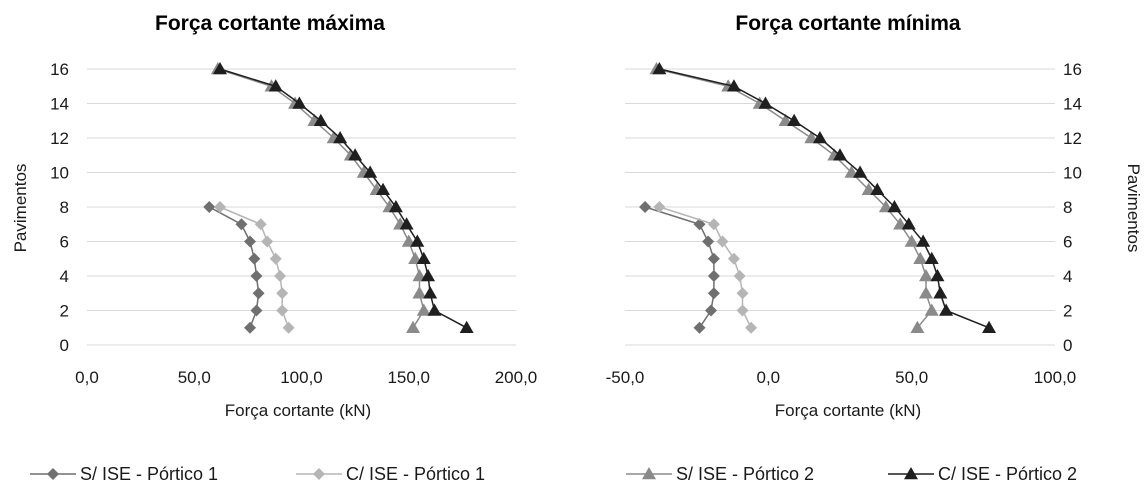 This screenshot has height=492, width=1145. I want to click on legend-left: S/ ISE - Pórtico 1 C/ ISE - Pórtico 1, so click(257, 474).